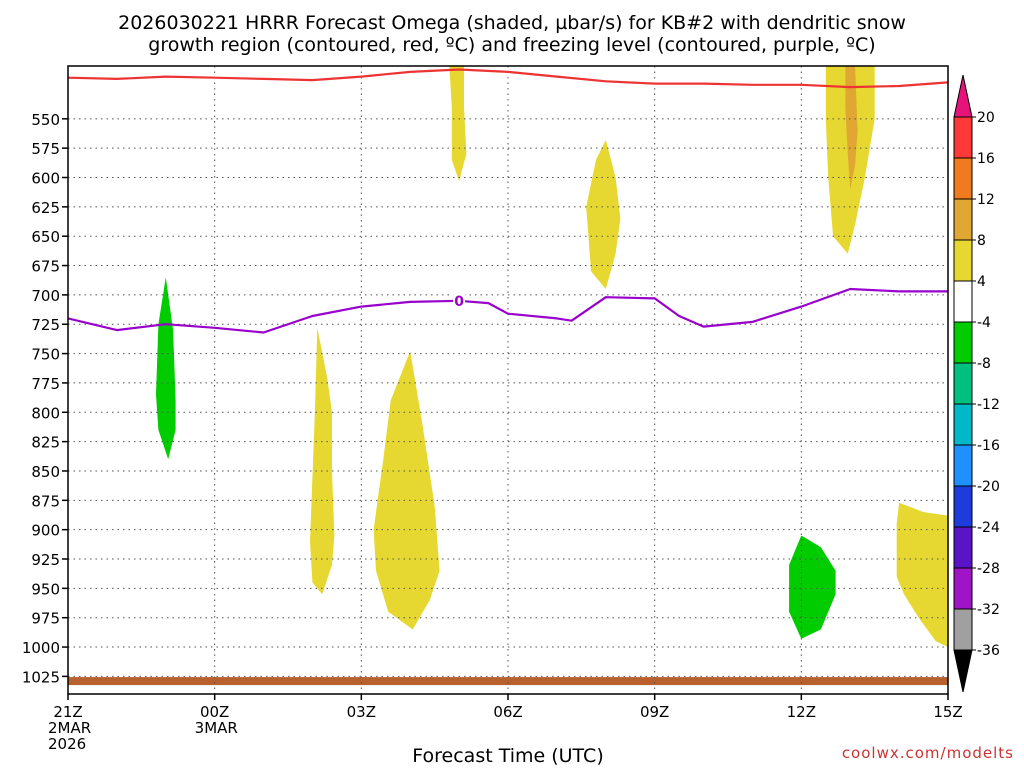 This screenshot has width=1024, height=768. What do you see at coordinates (41, 677) in the screenshot?
I see `y-tick-label: 1025` at bounding box center [41, 677].